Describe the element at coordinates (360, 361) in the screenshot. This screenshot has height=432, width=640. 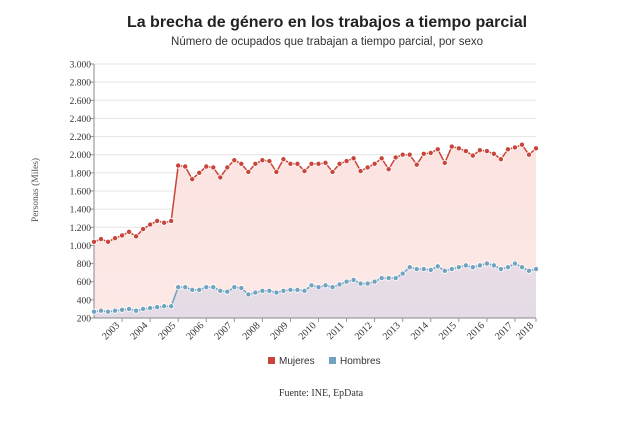
I see `legend-label-hombres: Hombres` at that location.